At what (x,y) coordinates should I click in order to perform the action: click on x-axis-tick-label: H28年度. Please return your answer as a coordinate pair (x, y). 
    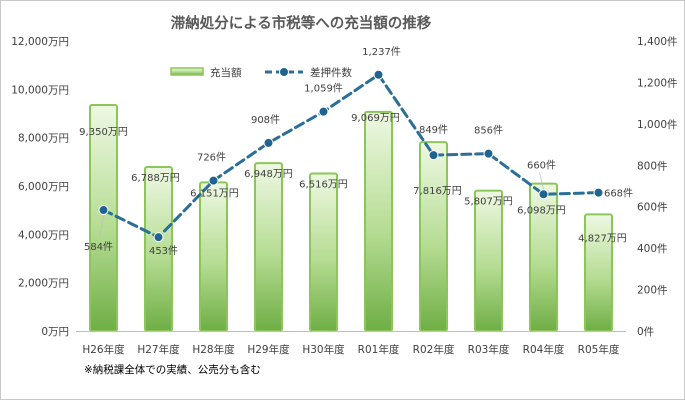
    Looking at the image, I should click on (213, 349).